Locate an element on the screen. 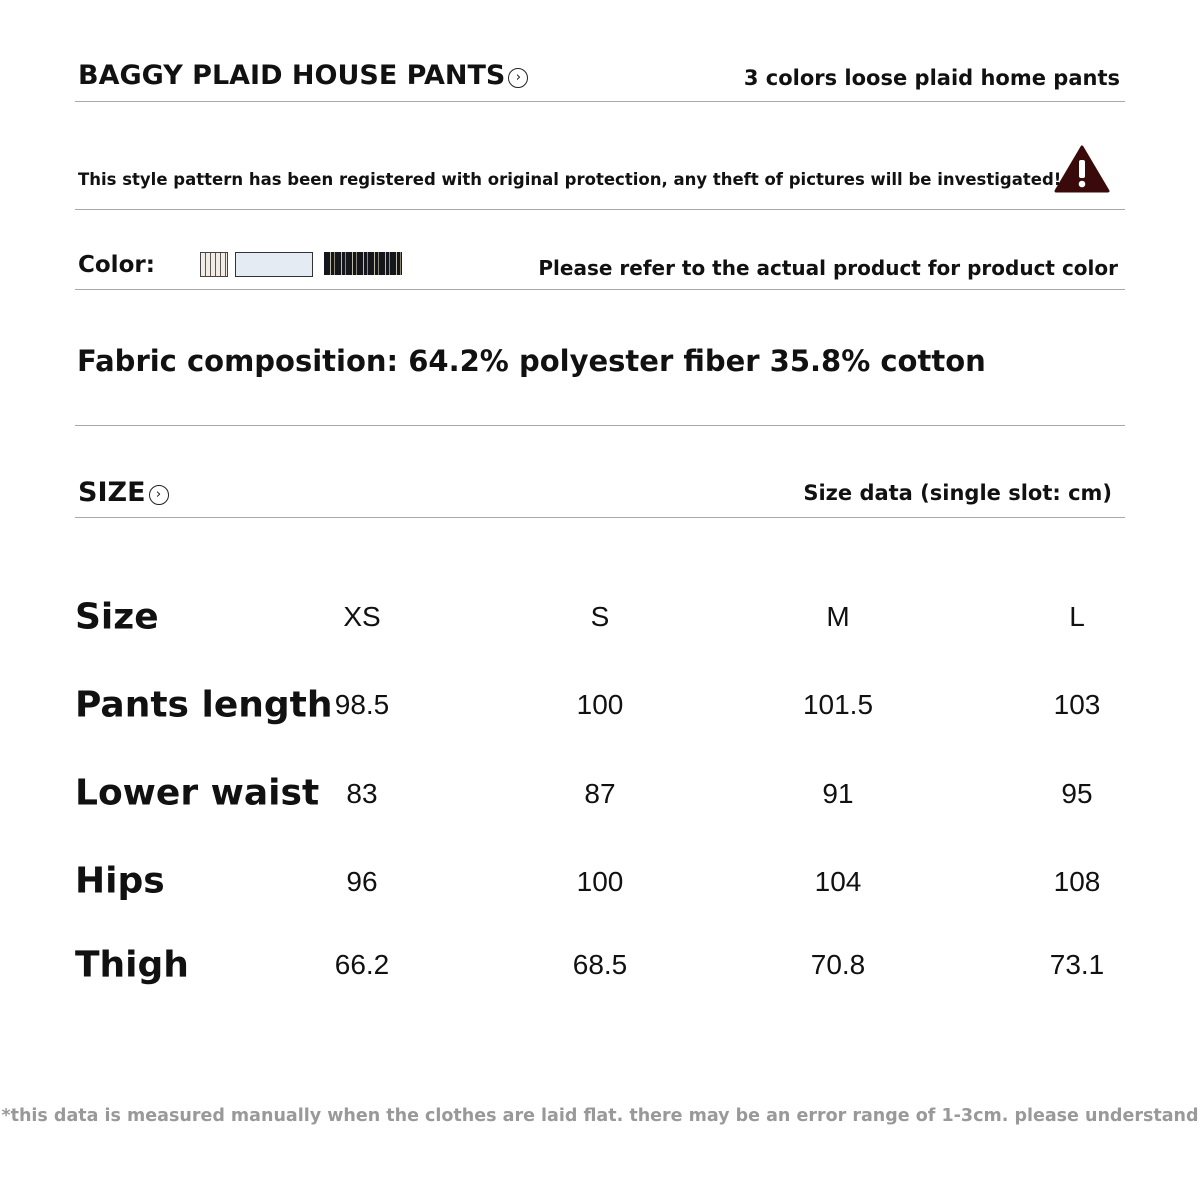  table-cell: 68.5 is located at coordinates (600, 964).